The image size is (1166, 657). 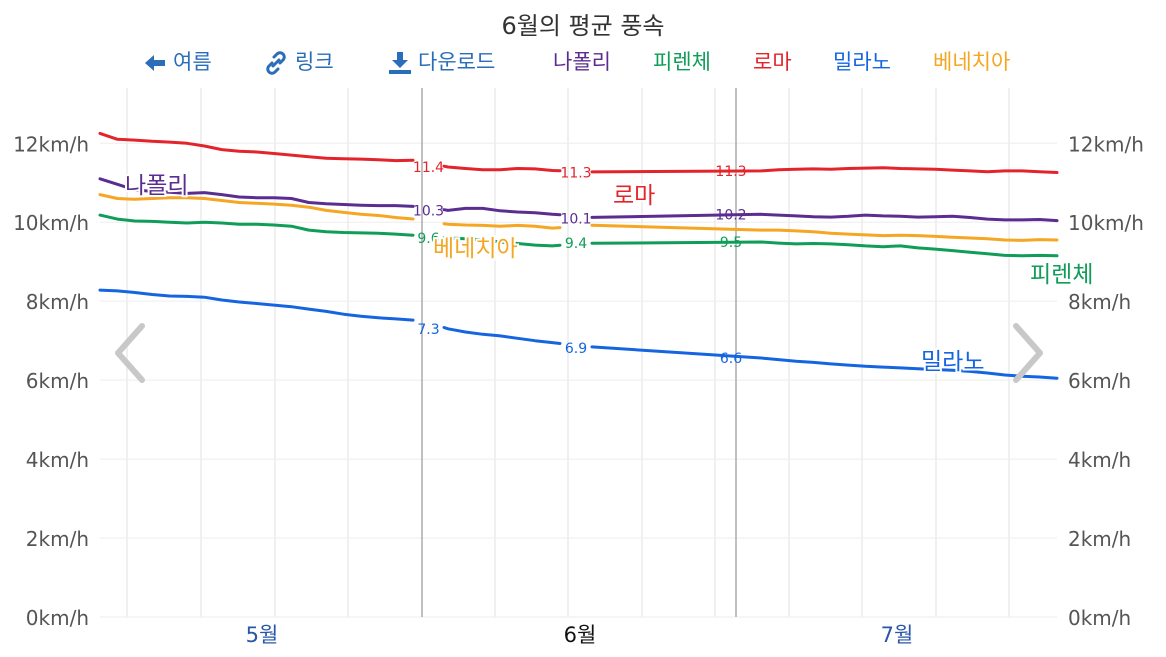 I want to click on y-tick-label-right: 4km/h, so click(x=1099, y=460).